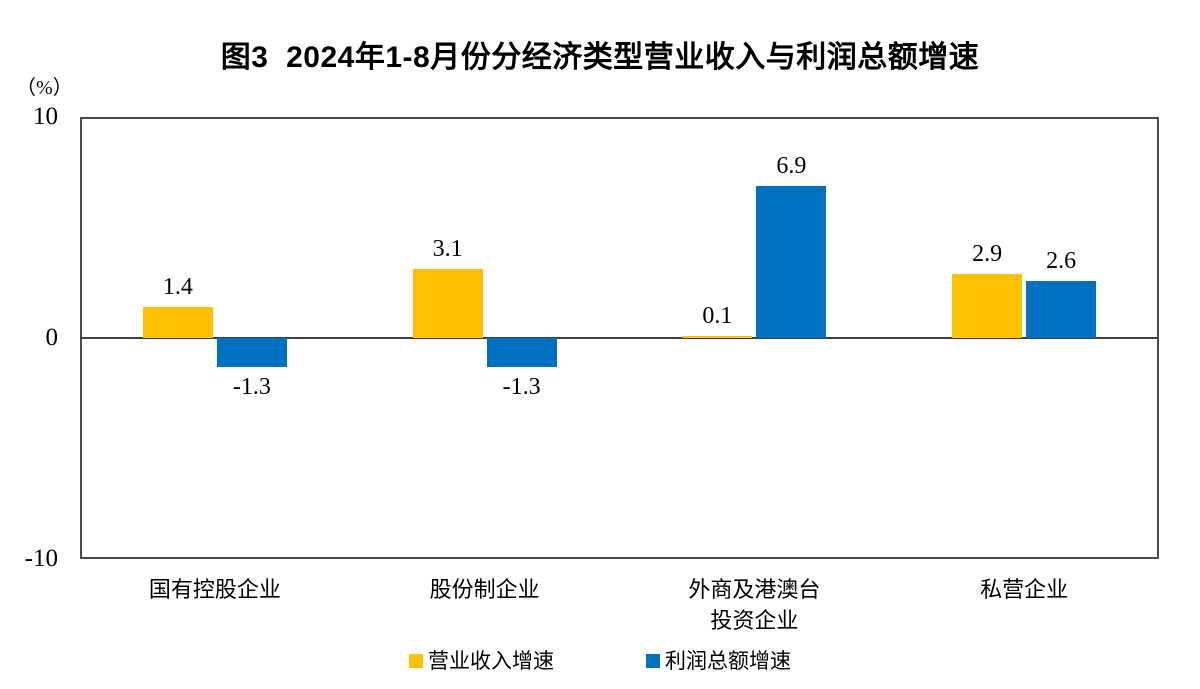 The width and height of the screenshot is (1200, 689). Describe the element at coordinates (717, 315) in the screenshot. I see `bar-value-label: 0.1` at that location.